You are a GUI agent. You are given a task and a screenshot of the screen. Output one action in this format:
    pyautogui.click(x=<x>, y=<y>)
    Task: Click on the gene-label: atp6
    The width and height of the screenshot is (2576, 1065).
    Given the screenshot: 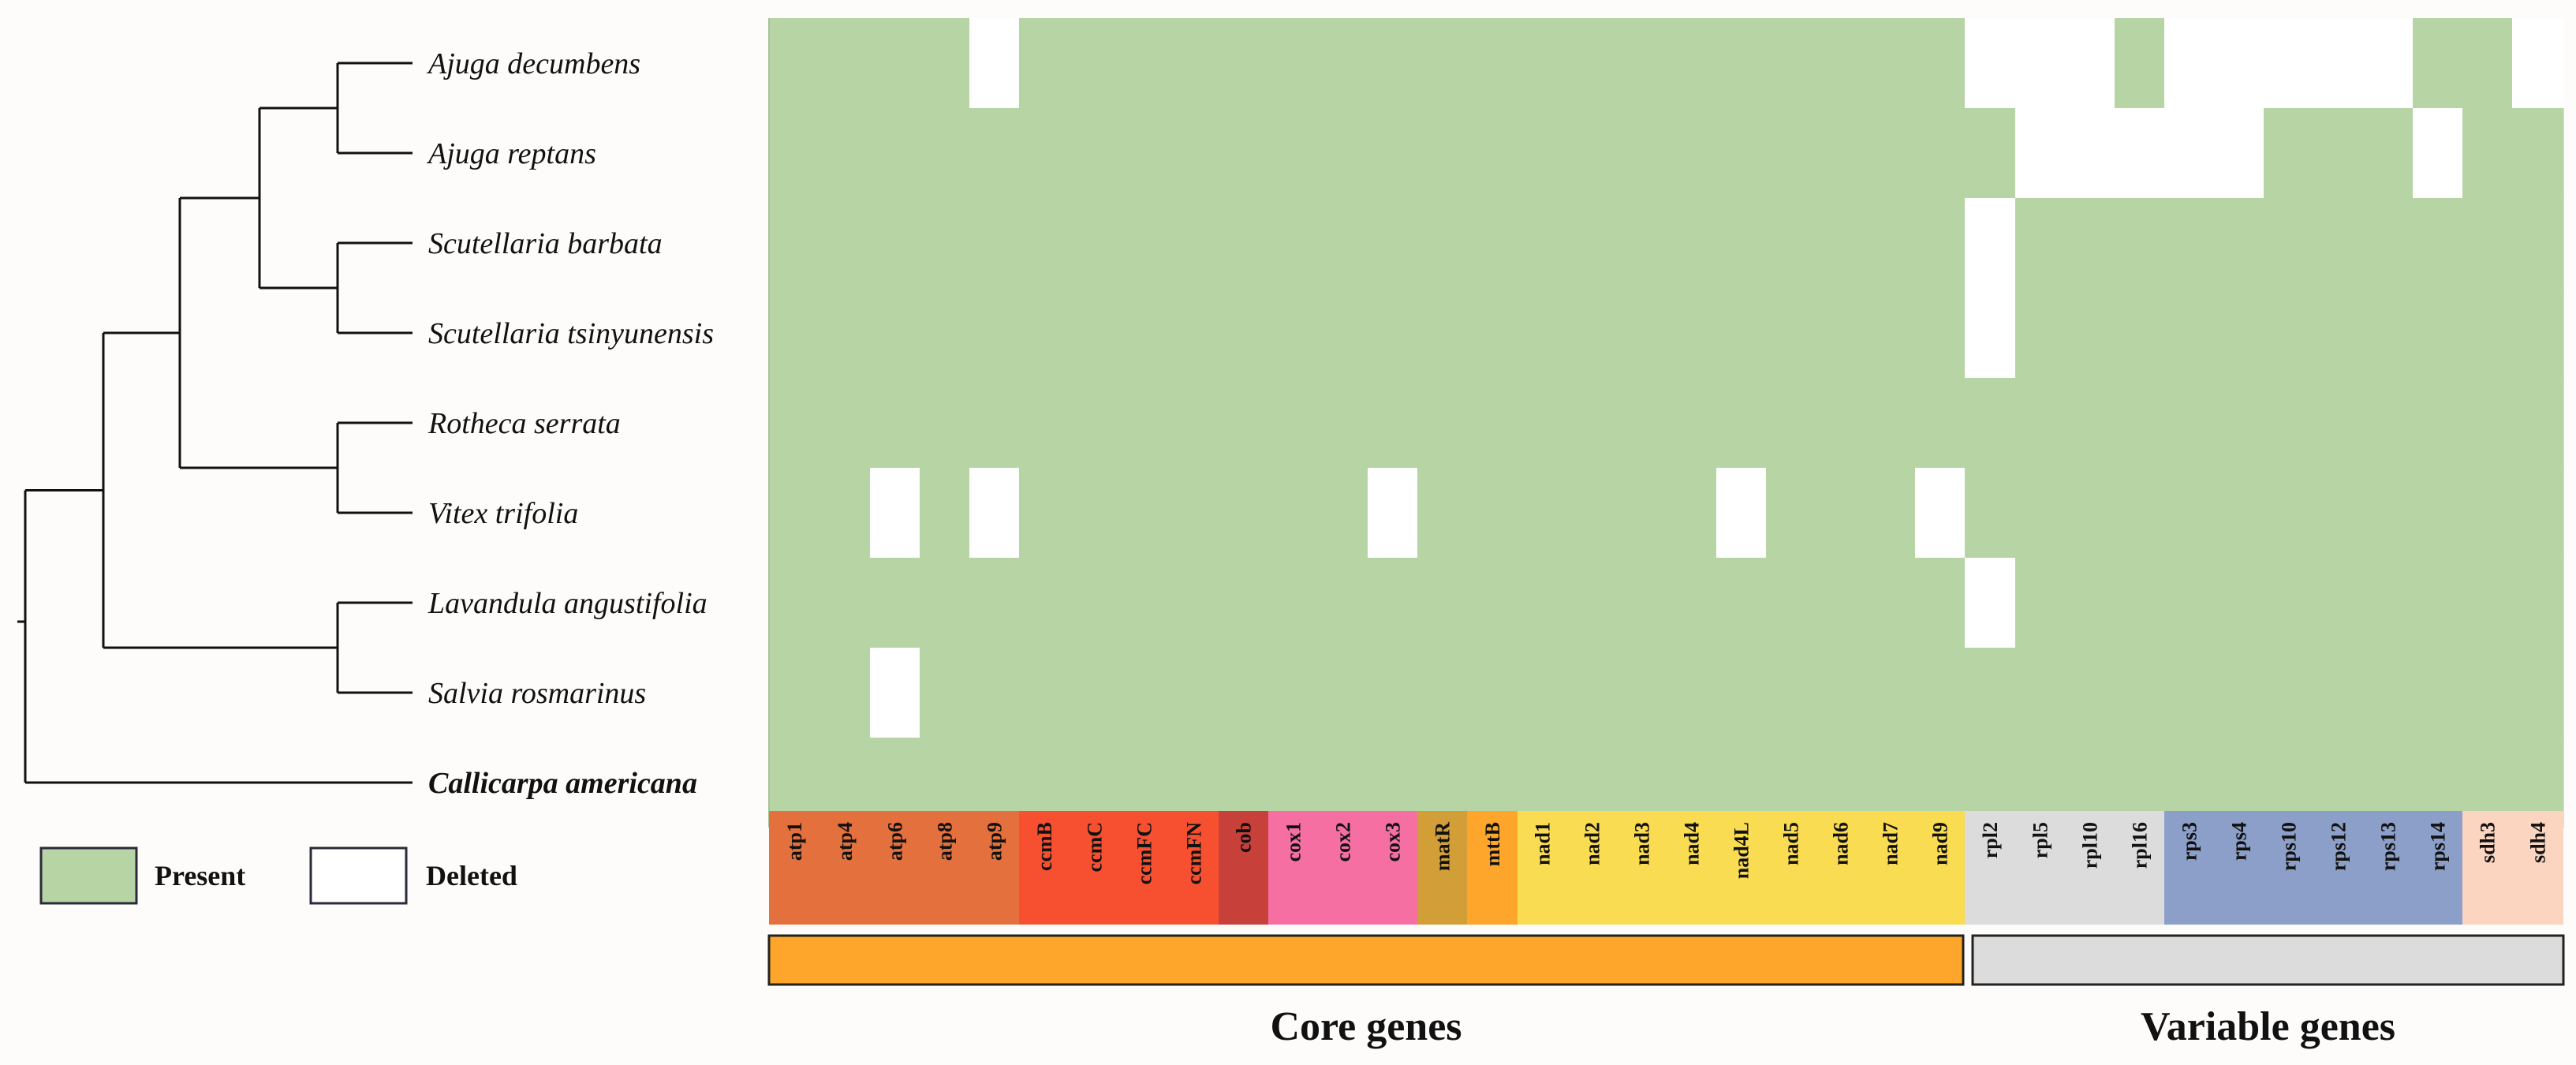 What is the action you would take?
    pyautogui.click(x=895, y=842)
    